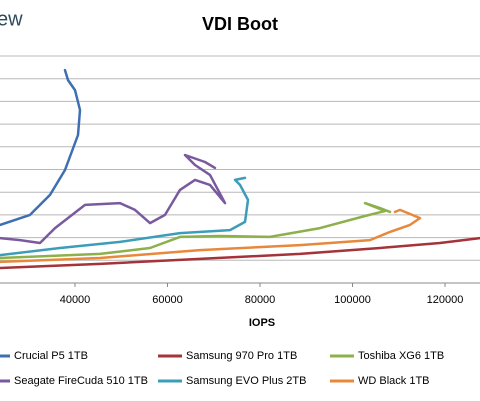  Describe the element at coordinates (11, 19) in the screenshot. I see `logo: ew` at that location.